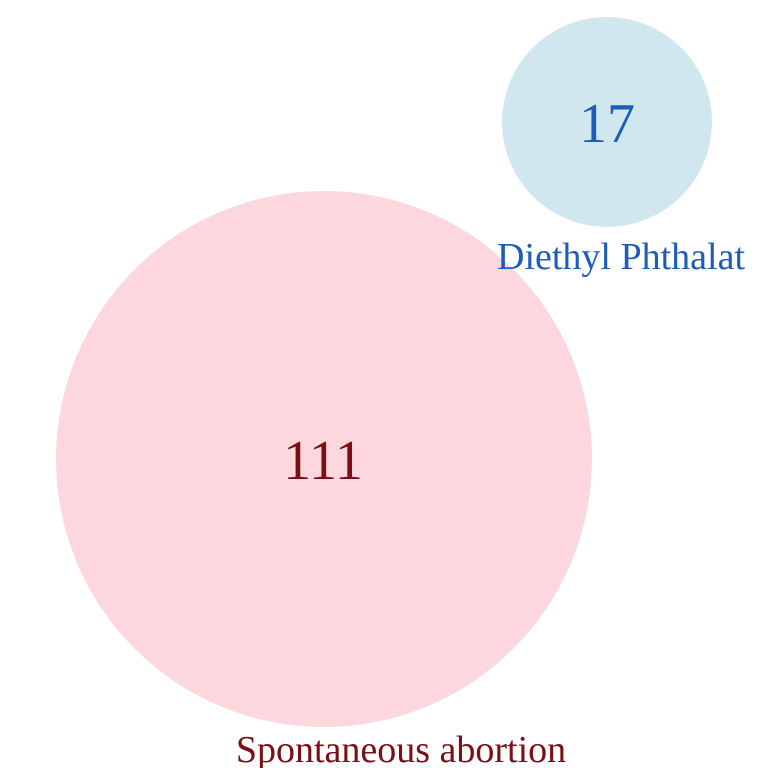  I want to click on count-spontaneous-abortion: 111, so click(323, 461).